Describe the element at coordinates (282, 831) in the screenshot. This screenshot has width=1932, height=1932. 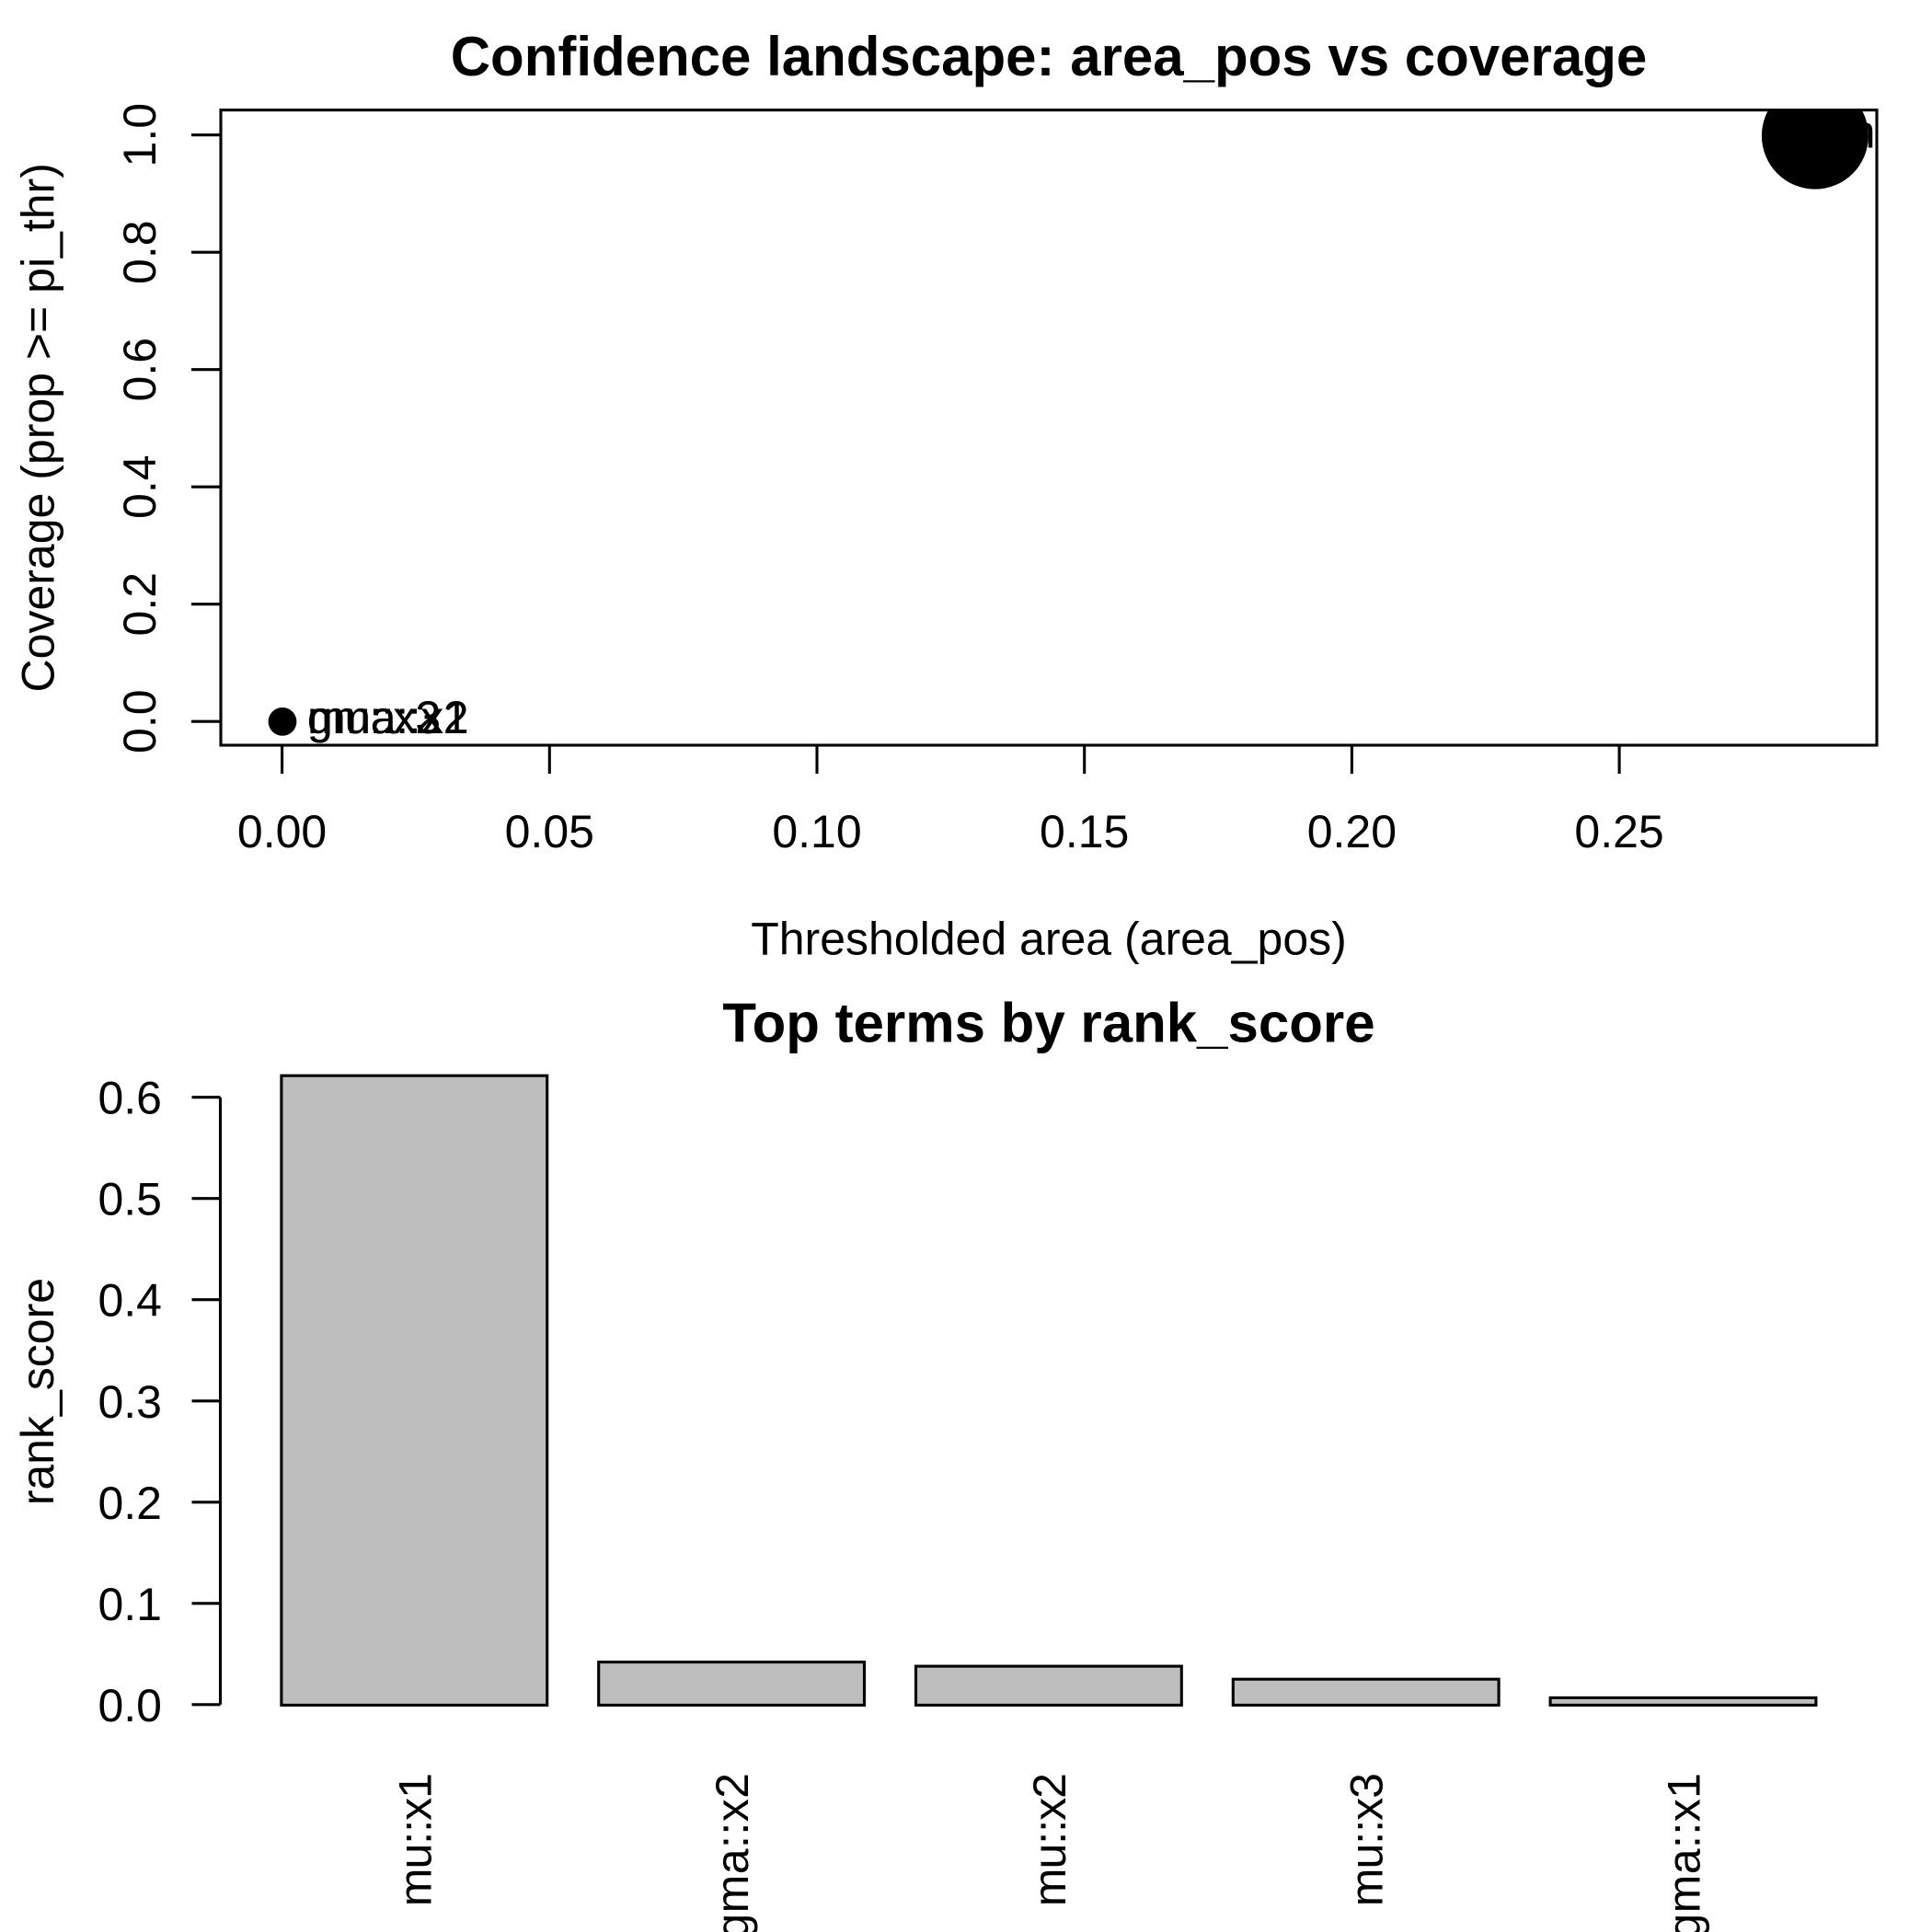
I see `svg-text: 0.00` at that location.